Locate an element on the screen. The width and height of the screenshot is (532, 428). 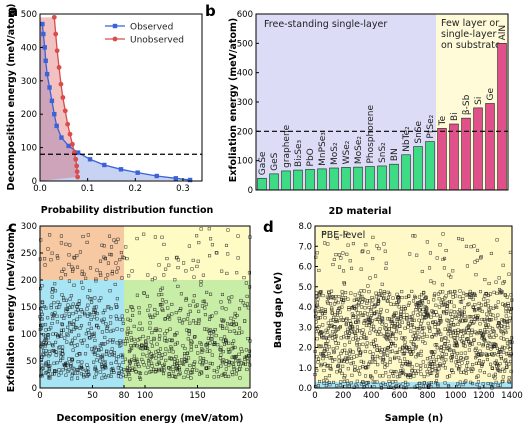
panel-b-ytick-label: 0 is located at coordinates (250, 191).